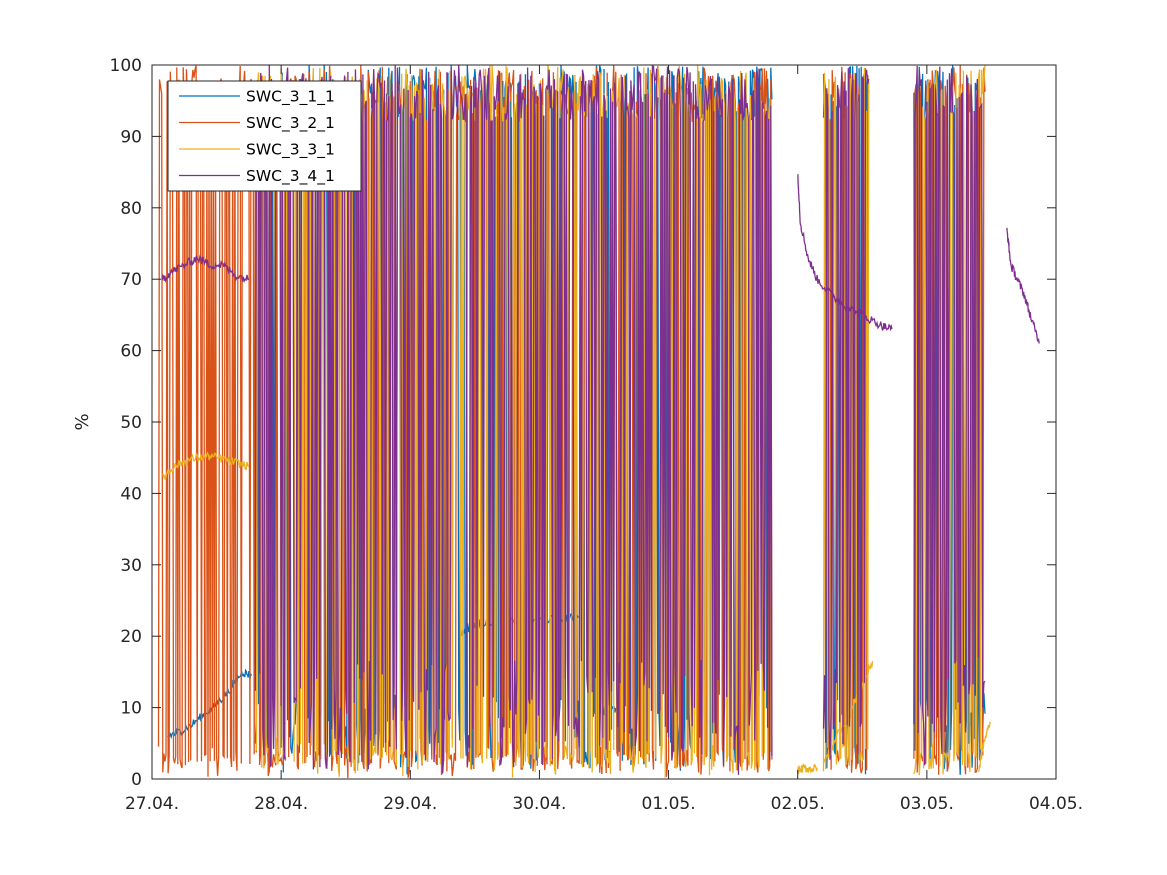 This screenshot has height=875, width=1167. Describe the element at coordinates (131, 709) in the screenshot. I see `y-tick-label: 10` at that location.